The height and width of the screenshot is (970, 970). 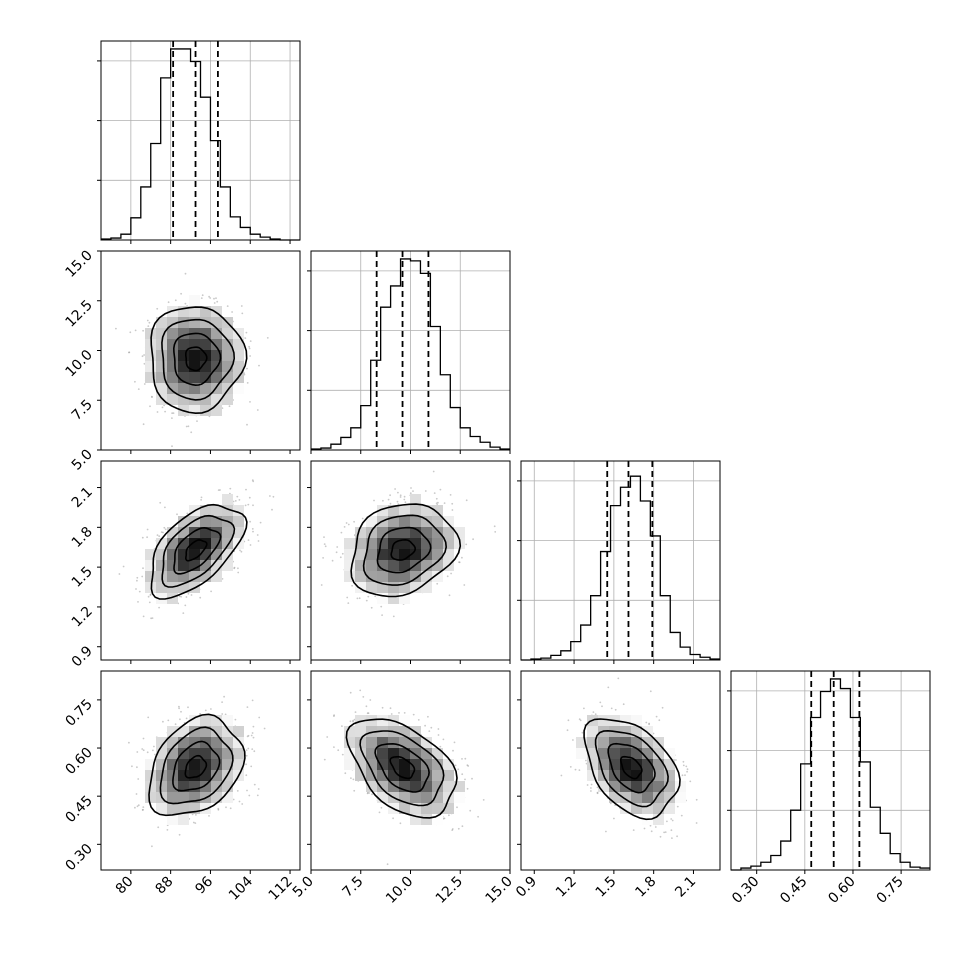 I want to click on pair-p0-p3-density-cell, so click(x=172, y=797).